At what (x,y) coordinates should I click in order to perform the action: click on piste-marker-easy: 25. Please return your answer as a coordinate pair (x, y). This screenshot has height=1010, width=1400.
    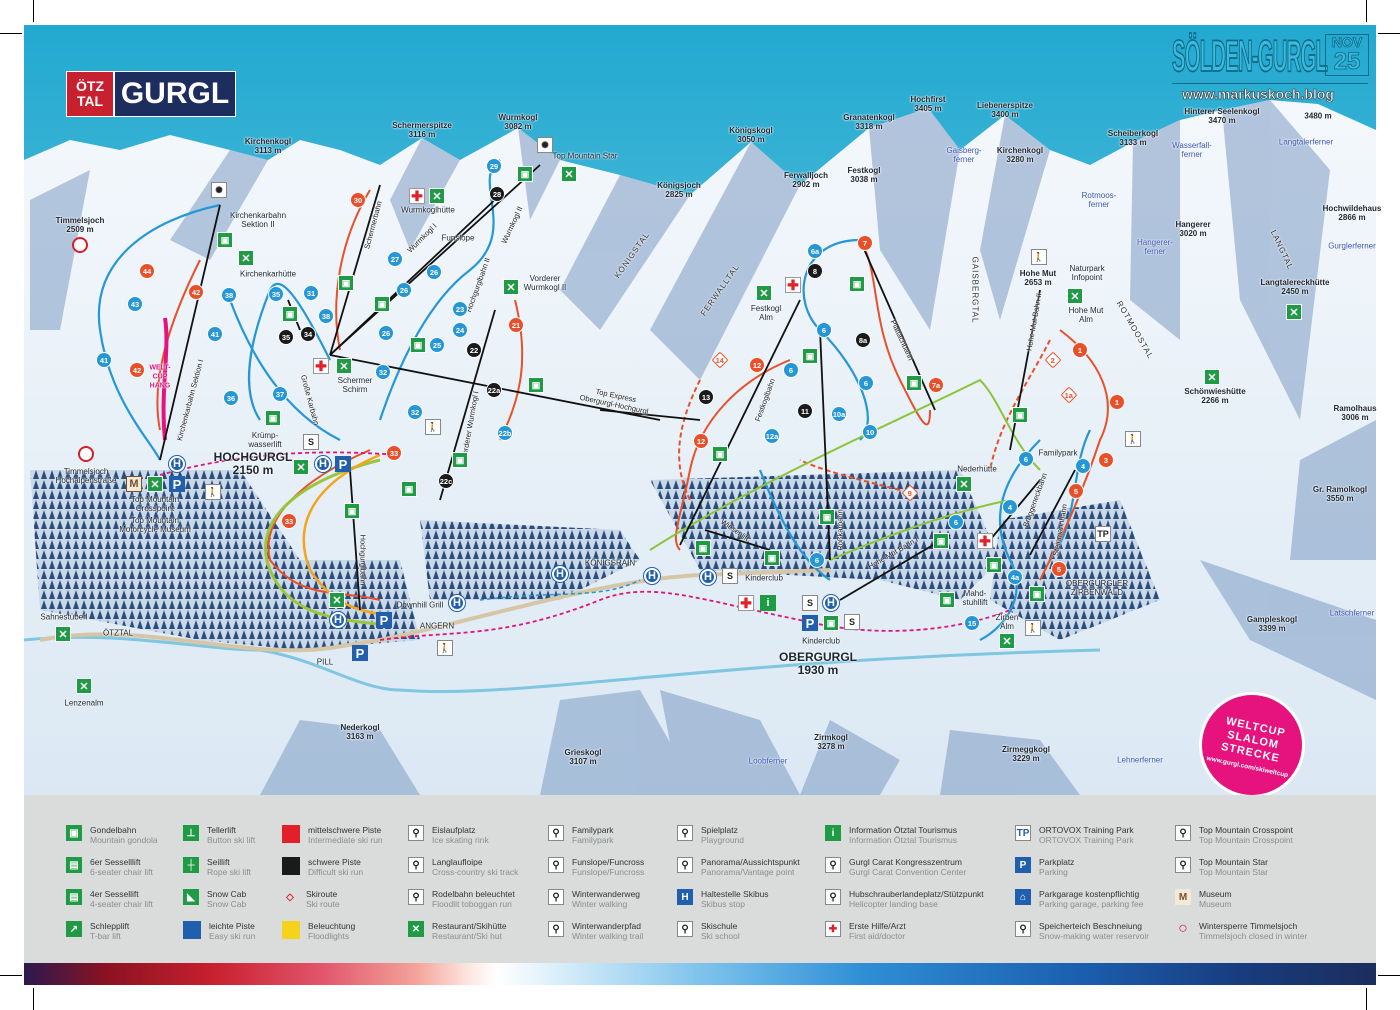
    Looking at the image, I should click on (437, 345).